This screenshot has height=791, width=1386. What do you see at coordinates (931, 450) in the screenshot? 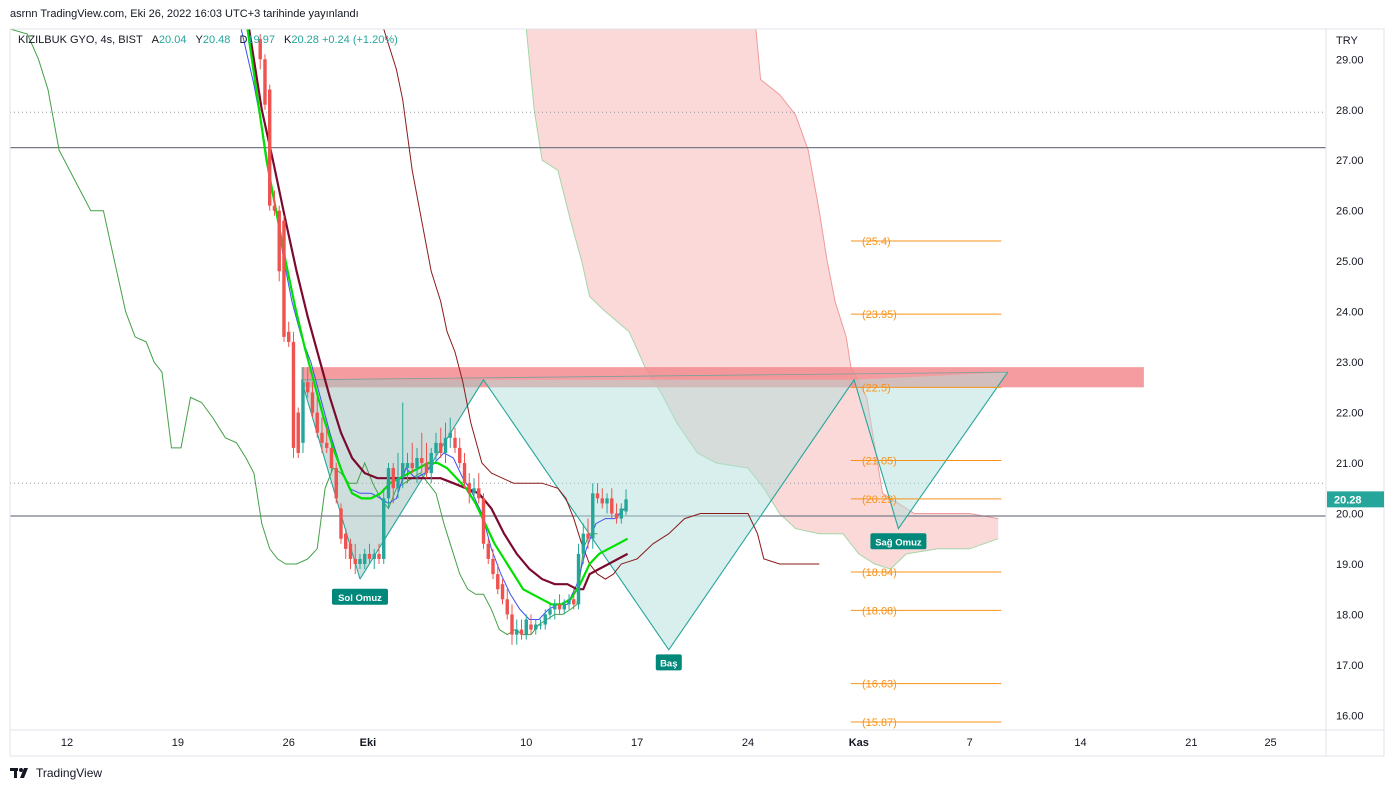
I see `right-shoulder-fill` at bounding box center [931, 450].